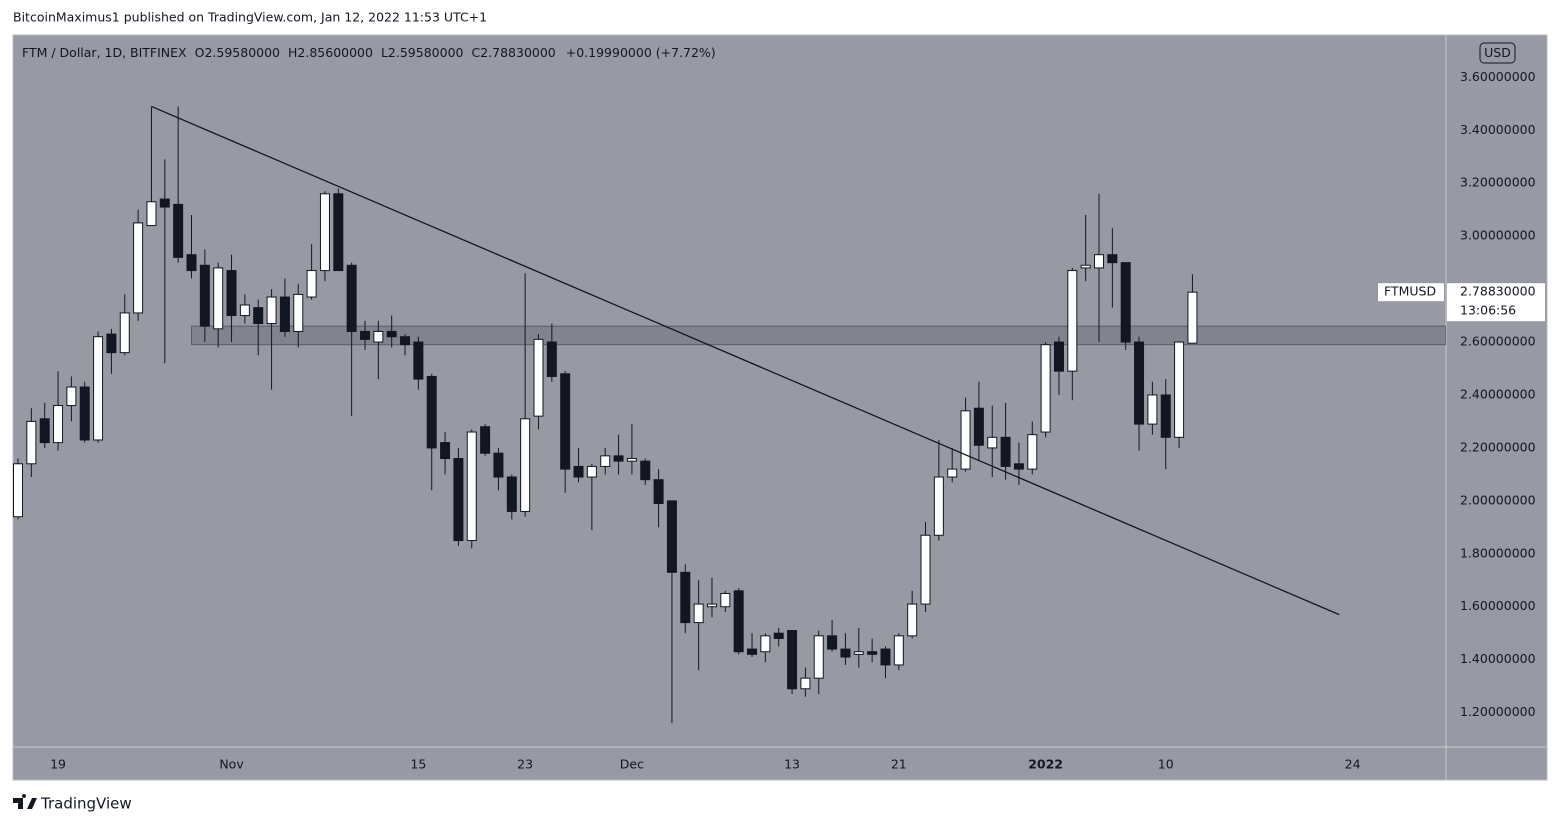 The height and width of the screenshot is (826, 1561). Describe the element at coordinates (384, 52) in the screenshot. I see `ohlc-label: L` at that location.